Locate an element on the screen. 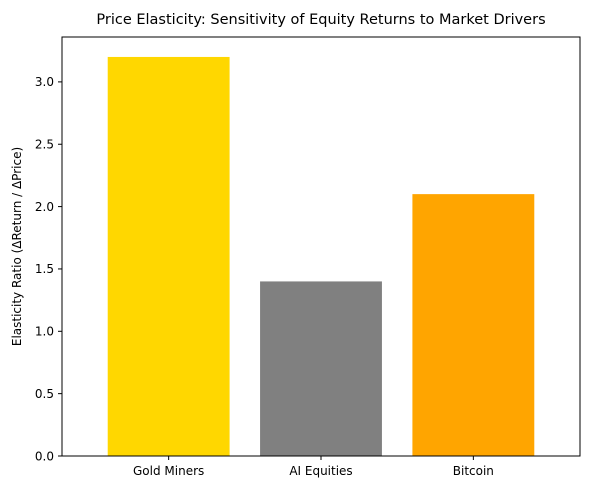  y-tick-label: 2.5 is located at coordinates (44, 145).